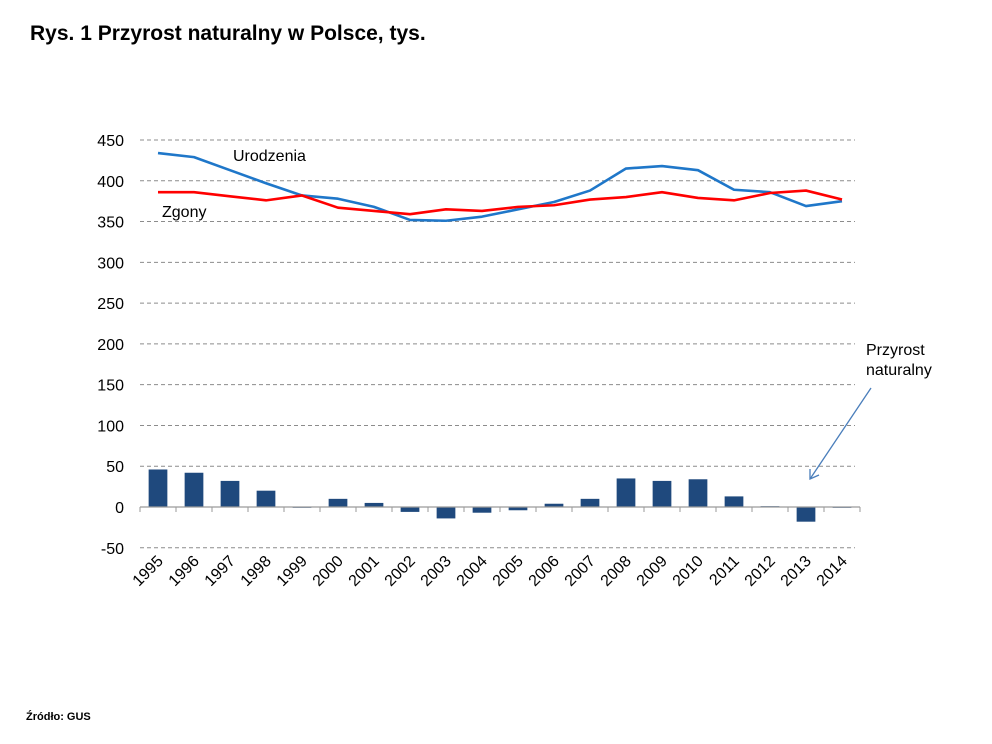 This screenshot has height=744, width=992. Describe the element at coordinates (500, 202) in the screenshot. I see `line-zgony` at that location.